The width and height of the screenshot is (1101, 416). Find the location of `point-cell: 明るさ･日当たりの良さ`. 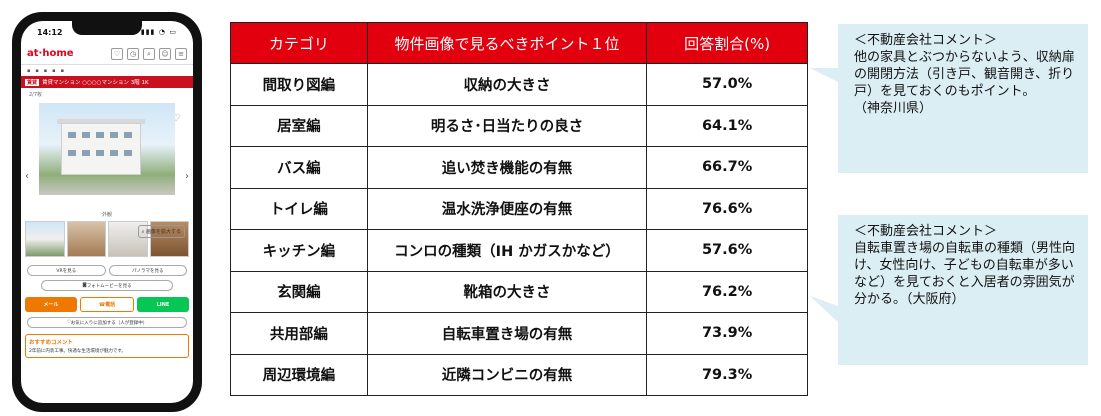

point-cell: 明るさ･日当たりの良さ is located at coordinates (507, 125).